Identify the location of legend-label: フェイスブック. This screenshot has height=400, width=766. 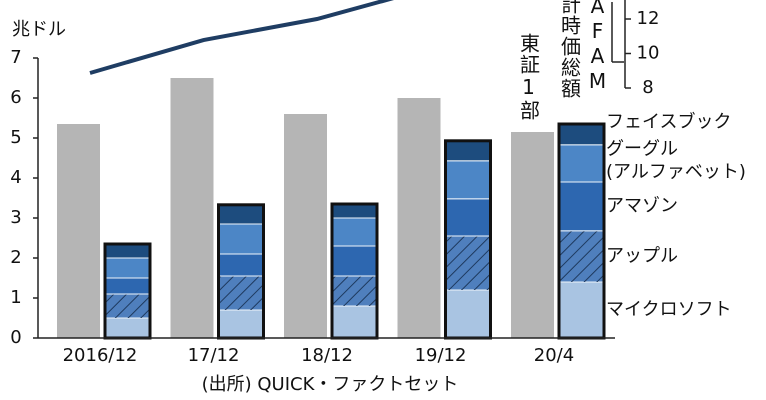
(668, 121).